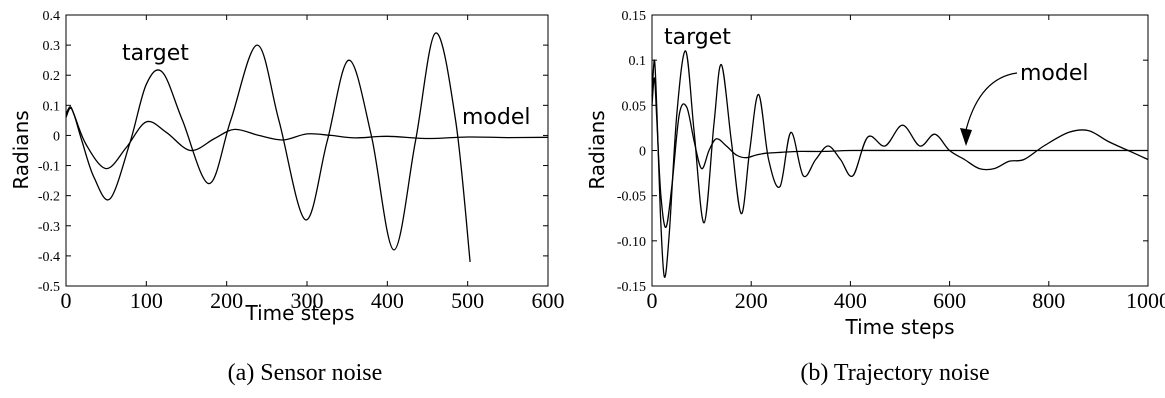  Describe the element at coordinates (56, 136) in the screenshot. I see `panel-a-ytick-label: 0` at that location.